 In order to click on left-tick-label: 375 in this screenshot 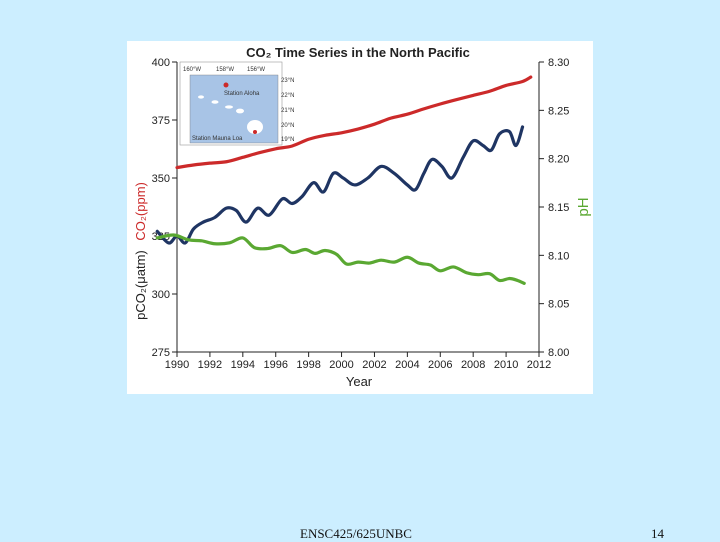, I will do `click(161, 121)`.